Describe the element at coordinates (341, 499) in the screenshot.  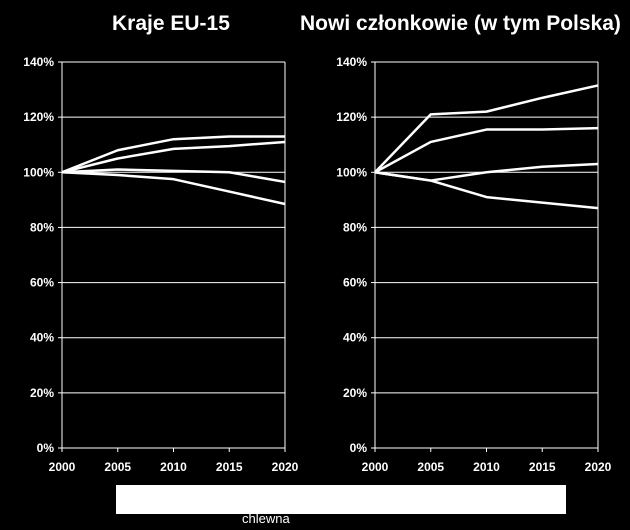
I see `legend-box` at that location.